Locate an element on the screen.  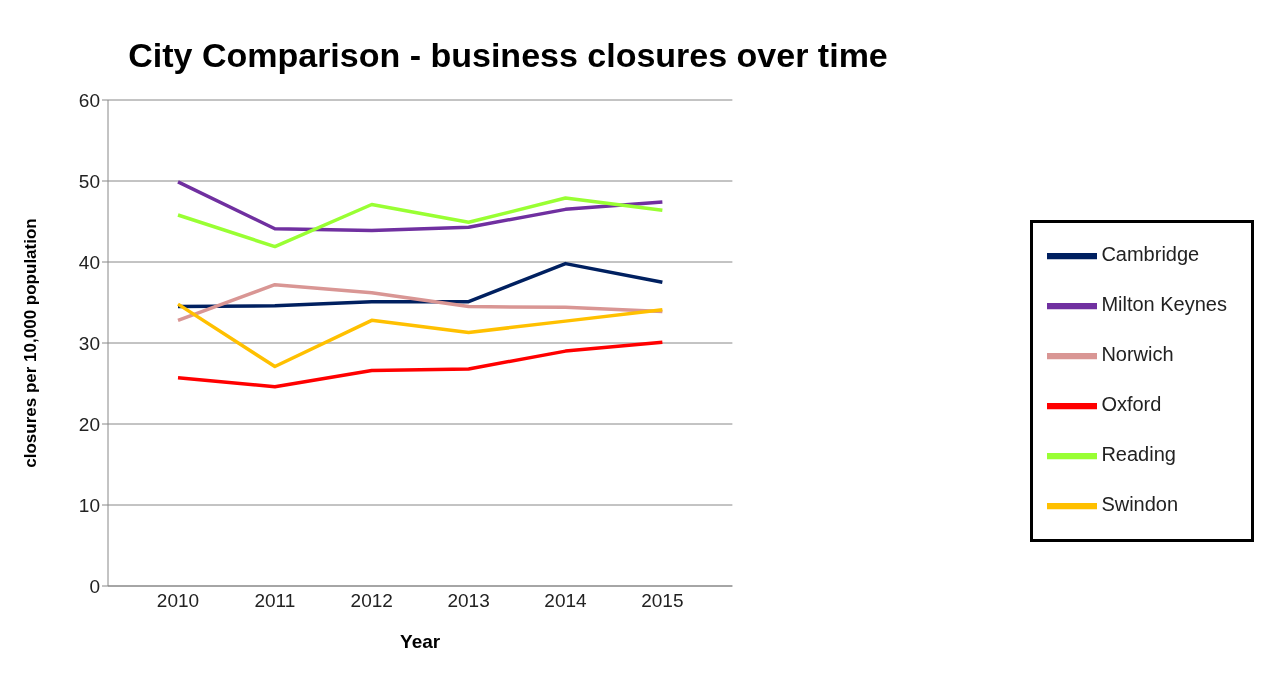
legend-label: Cambridge is located at coordinates (1150, 254).